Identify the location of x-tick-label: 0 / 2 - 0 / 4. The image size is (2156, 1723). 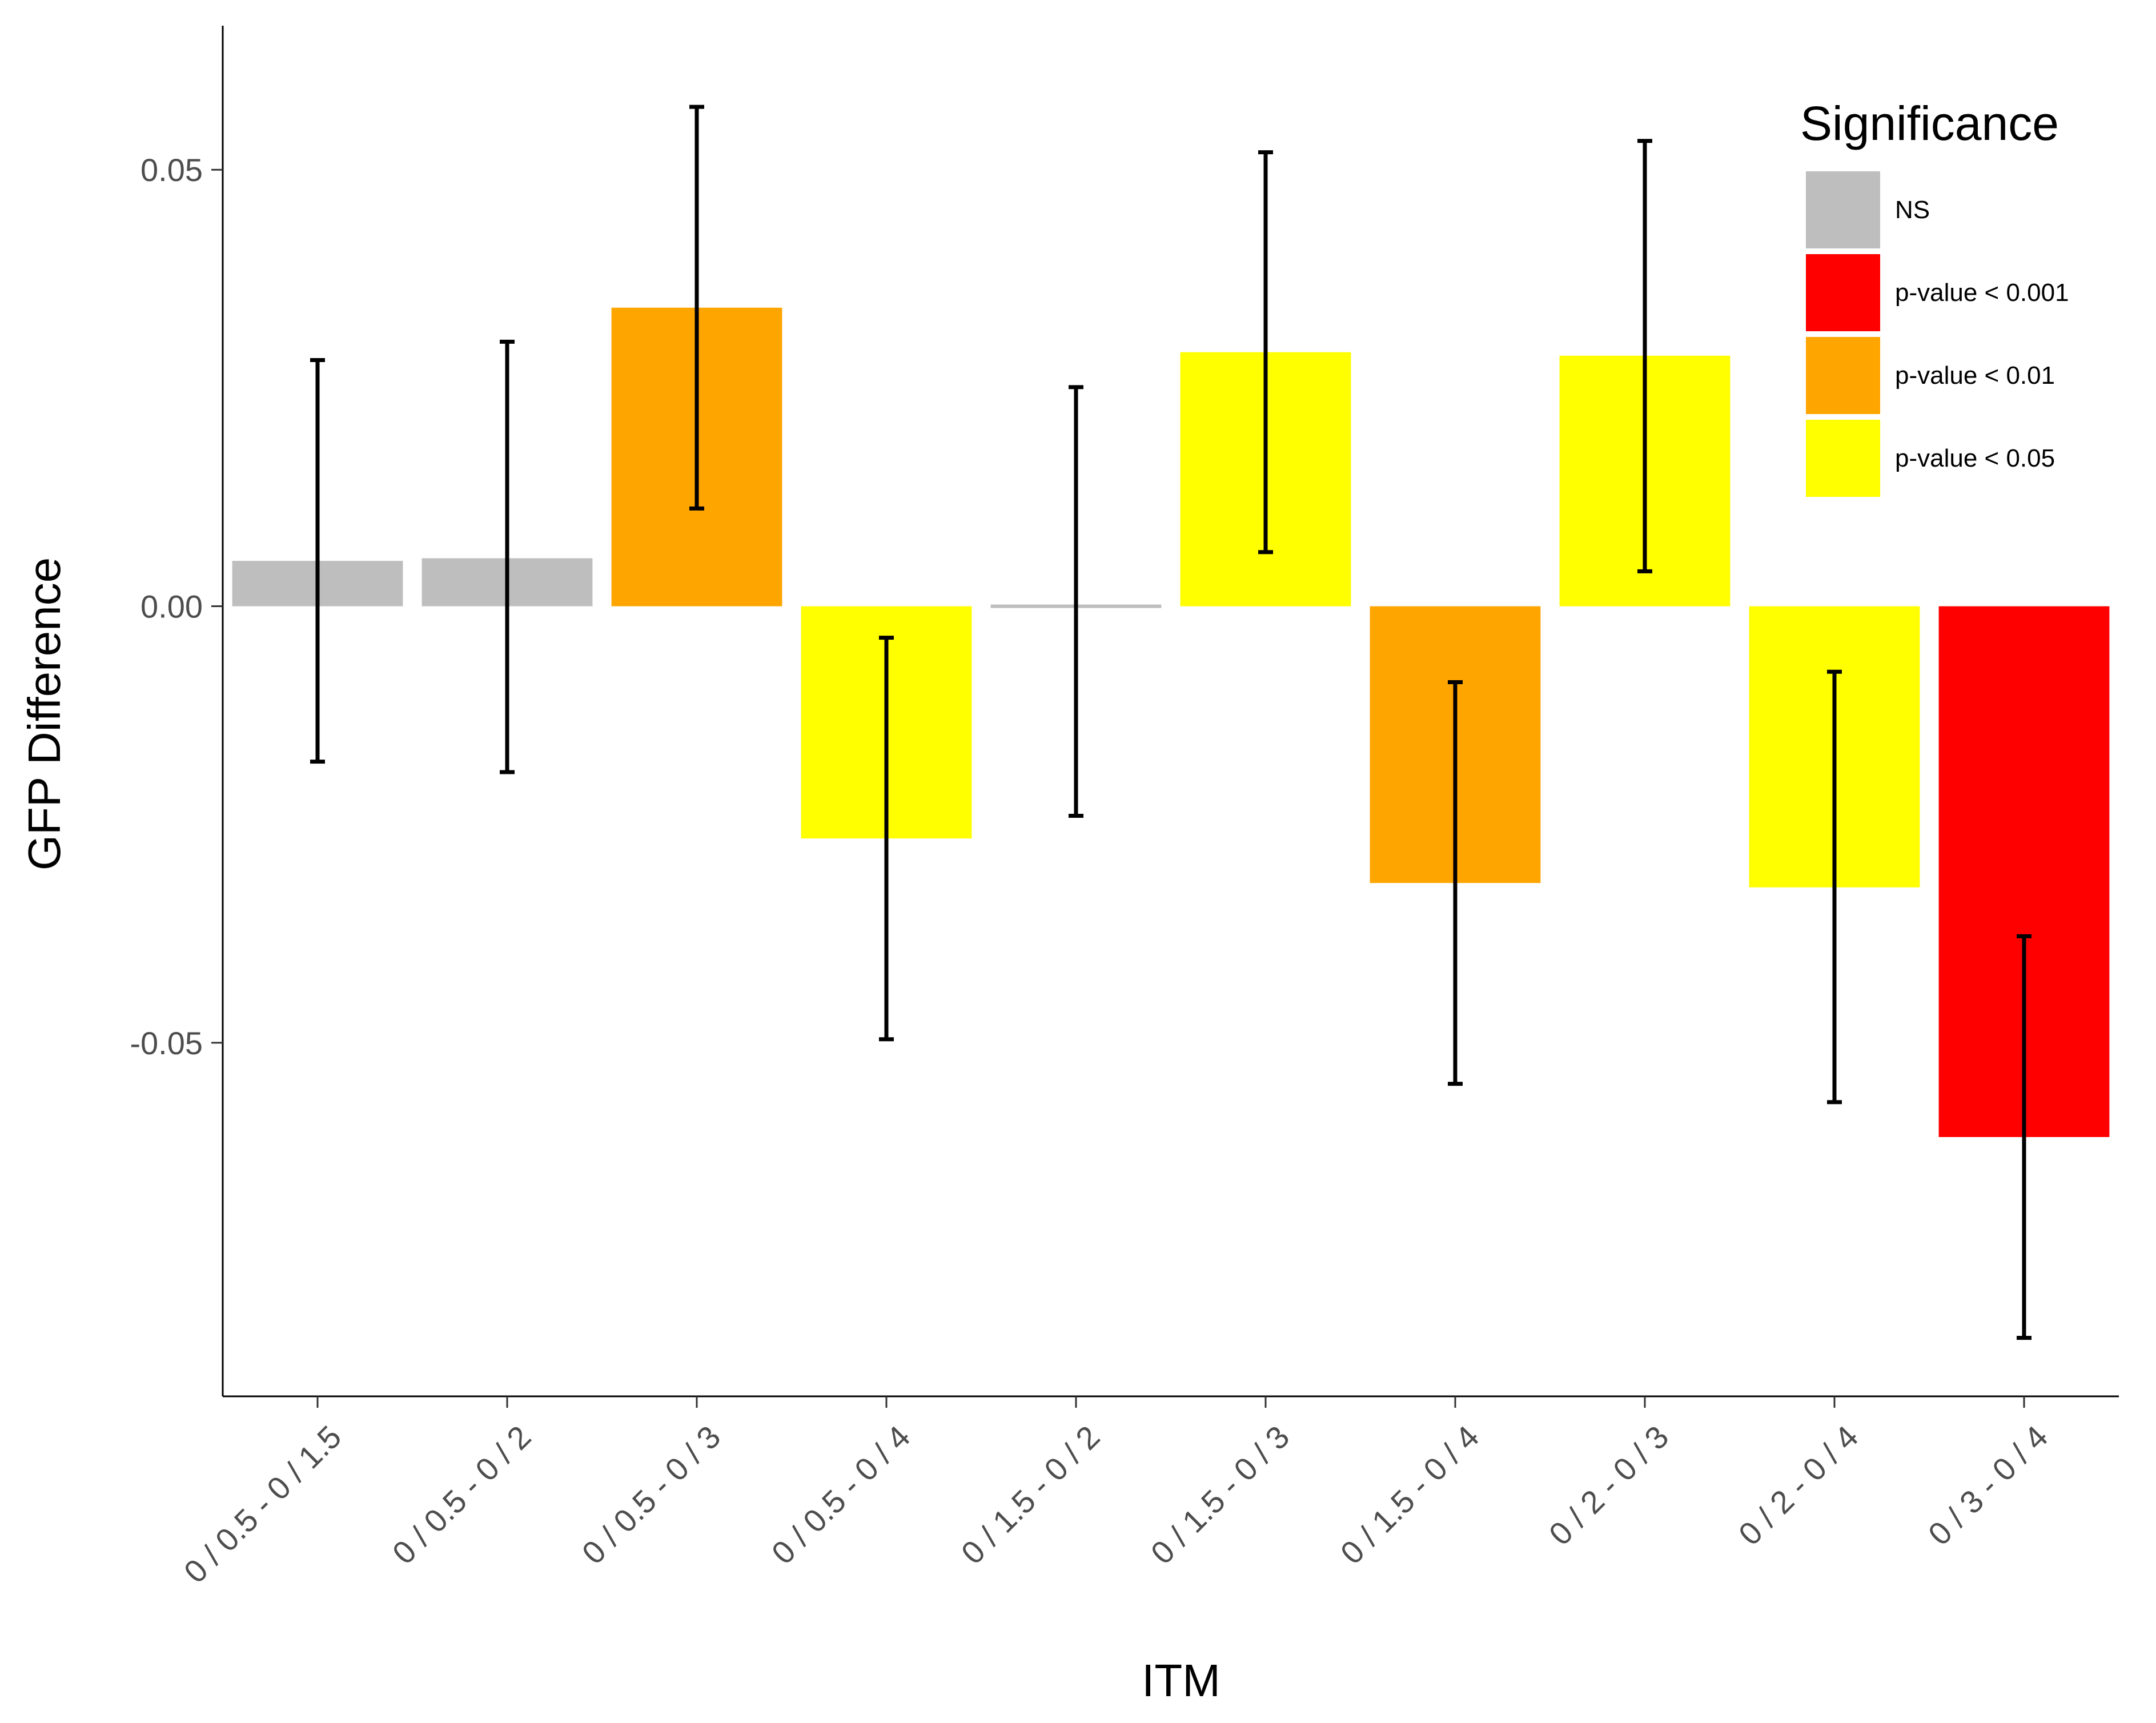
(1798, 1485).